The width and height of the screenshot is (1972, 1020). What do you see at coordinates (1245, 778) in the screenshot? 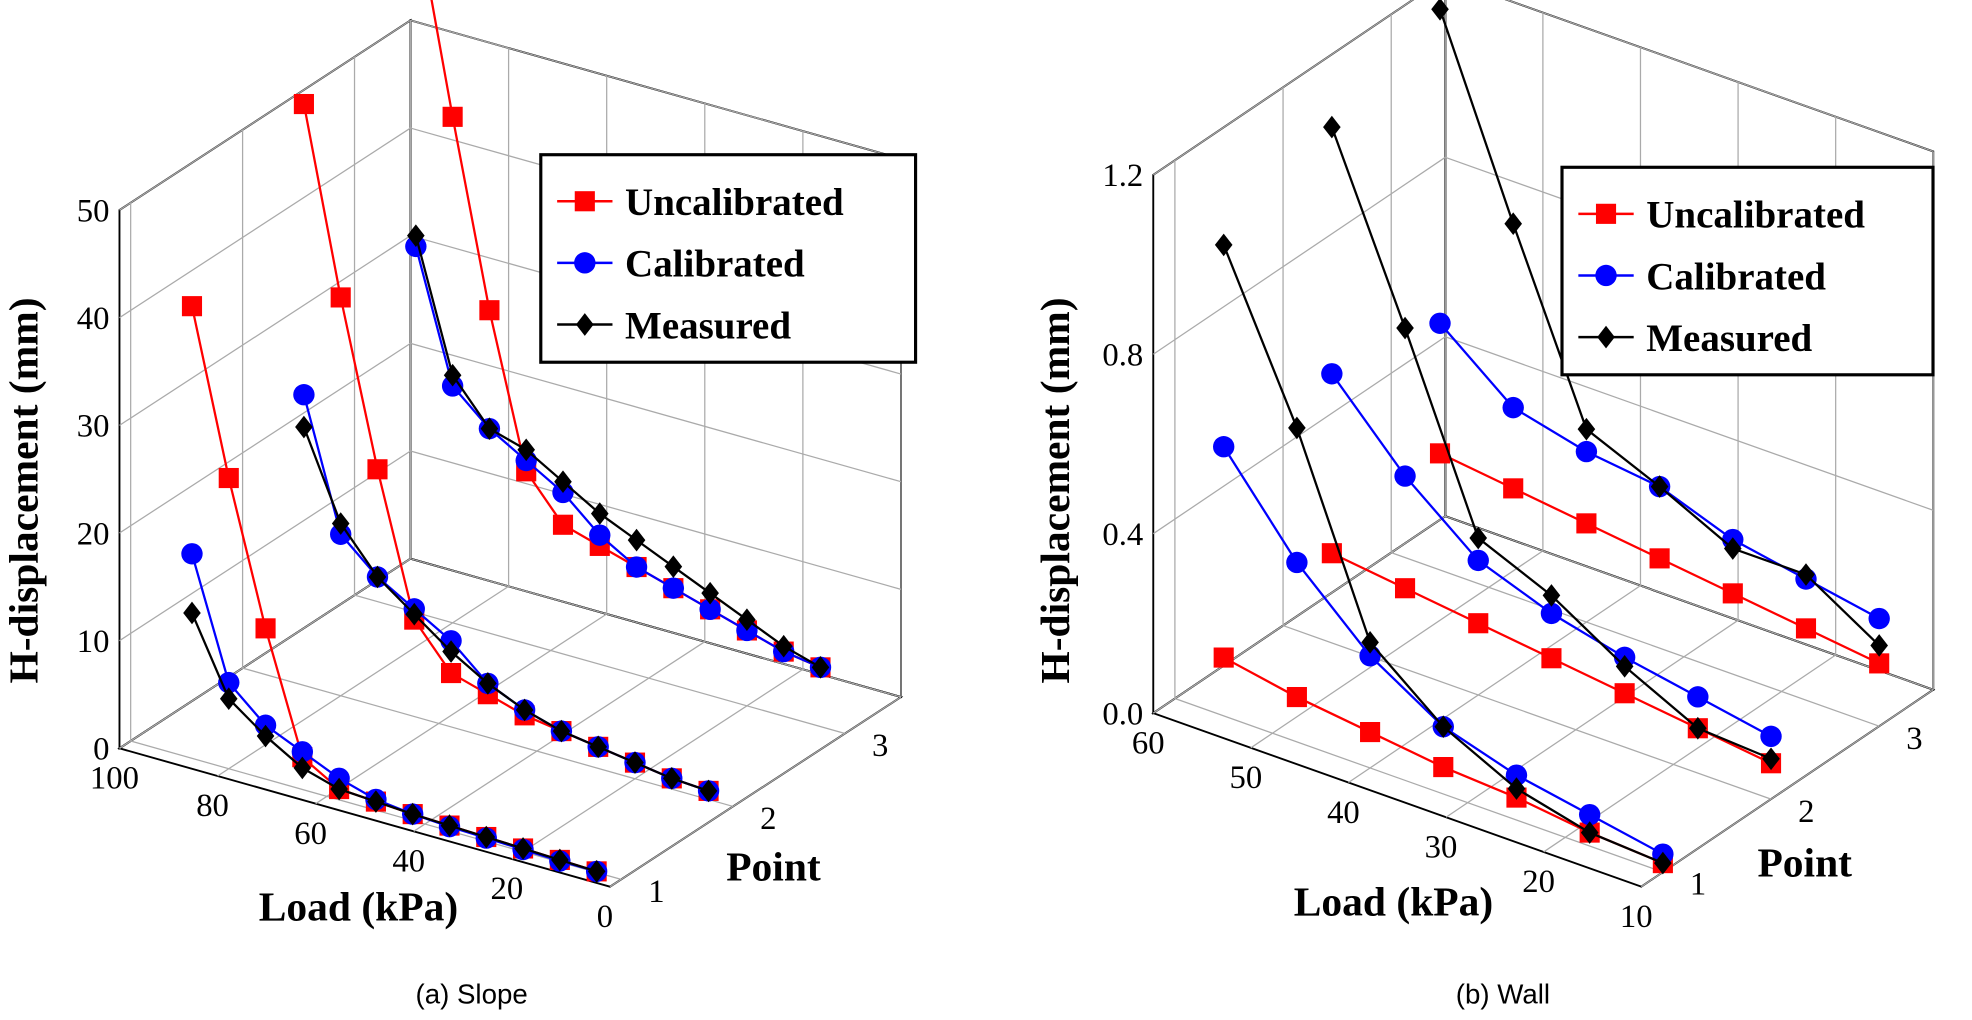
I see `x-tick-label: 50` at bounding box center [1245, 778].